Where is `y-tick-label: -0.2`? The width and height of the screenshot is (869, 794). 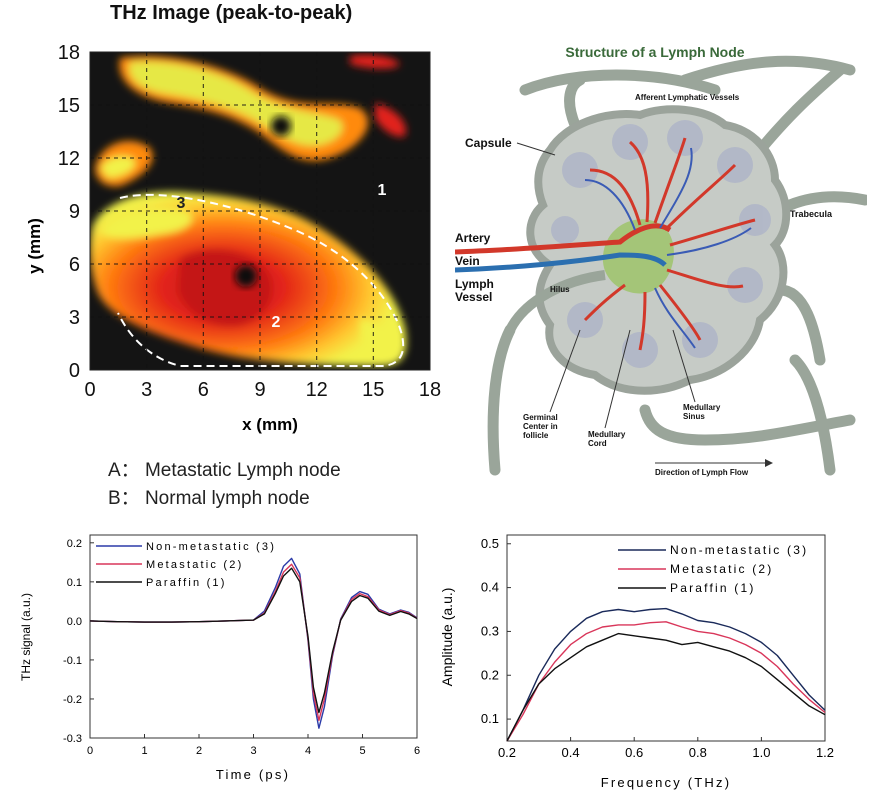 y-tick-label: -0.2 is located at coordinates (72, 700).